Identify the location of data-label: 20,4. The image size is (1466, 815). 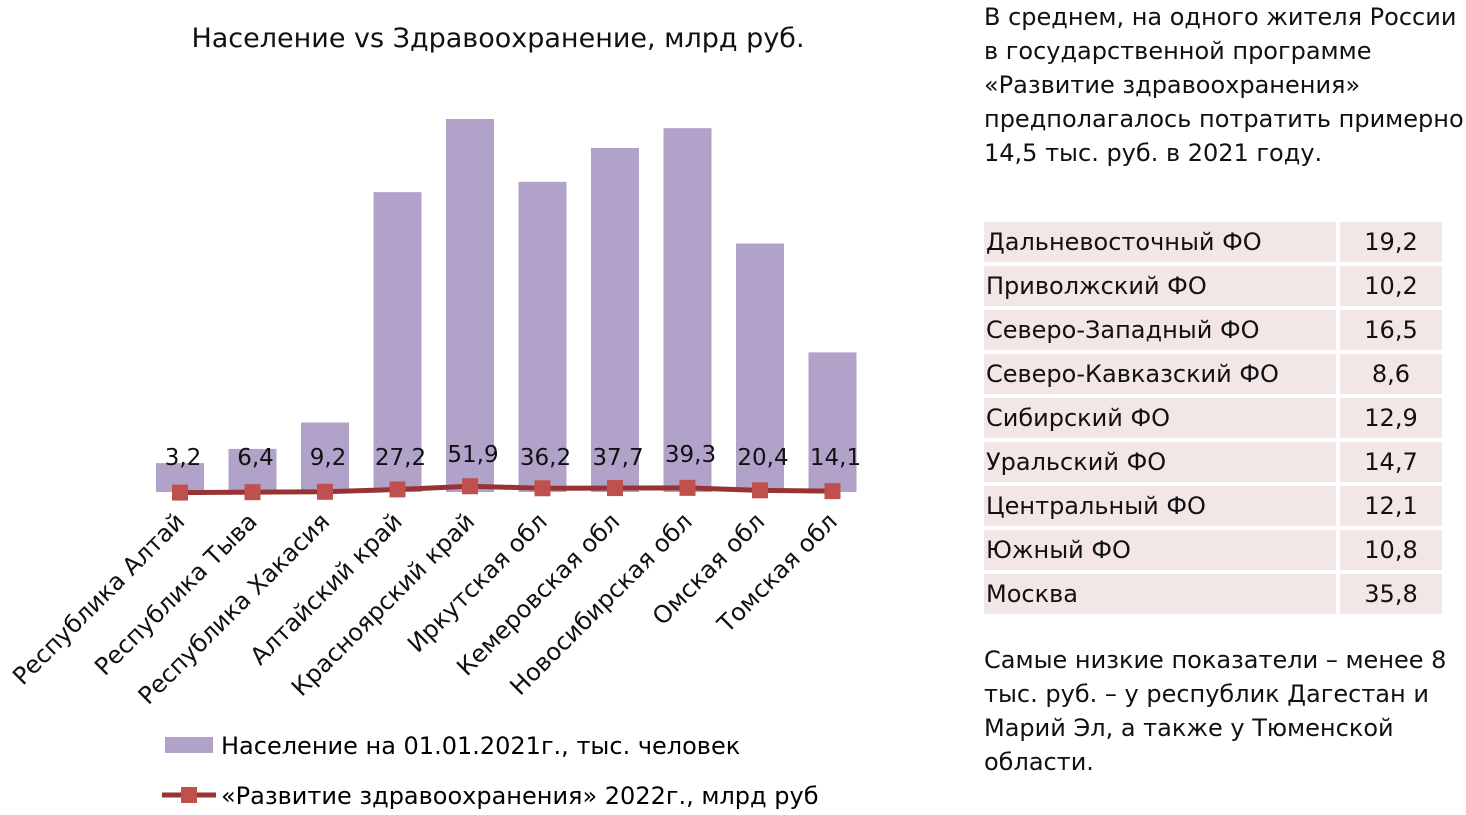
(762, 458).